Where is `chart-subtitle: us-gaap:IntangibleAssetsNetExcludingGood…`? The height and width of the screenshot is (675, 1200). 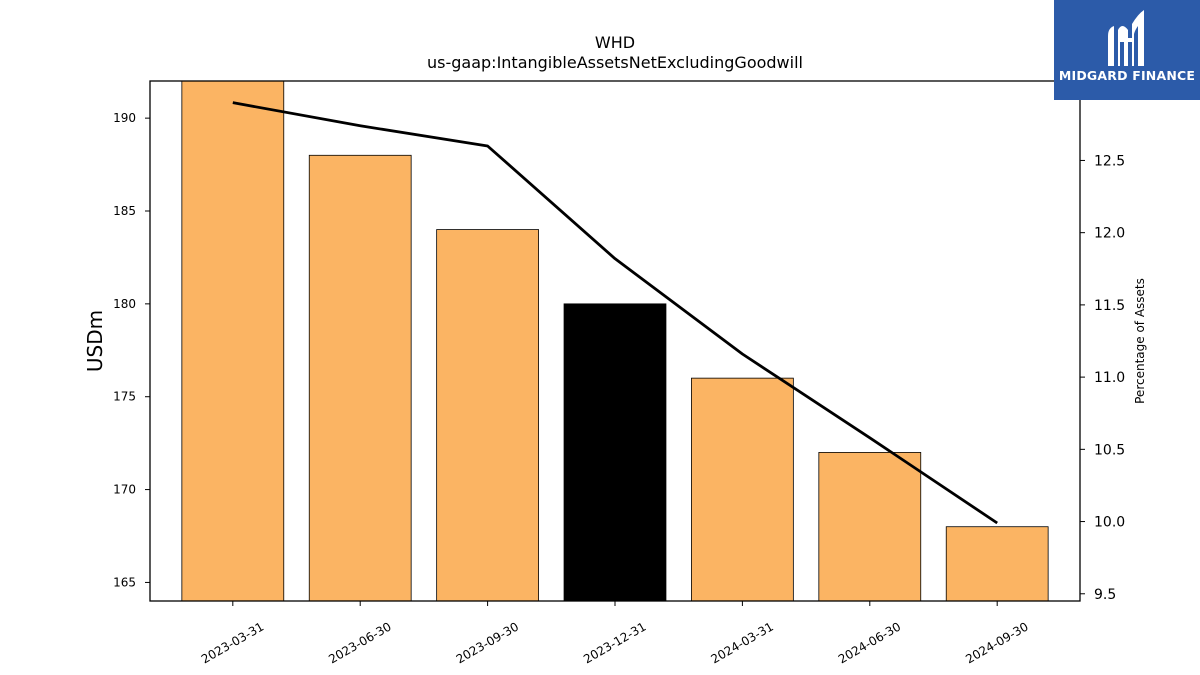
chart-subtitle: us-gaap:IntangibleAssetsNetExcludingGood… is located at coordinates (615, 62).